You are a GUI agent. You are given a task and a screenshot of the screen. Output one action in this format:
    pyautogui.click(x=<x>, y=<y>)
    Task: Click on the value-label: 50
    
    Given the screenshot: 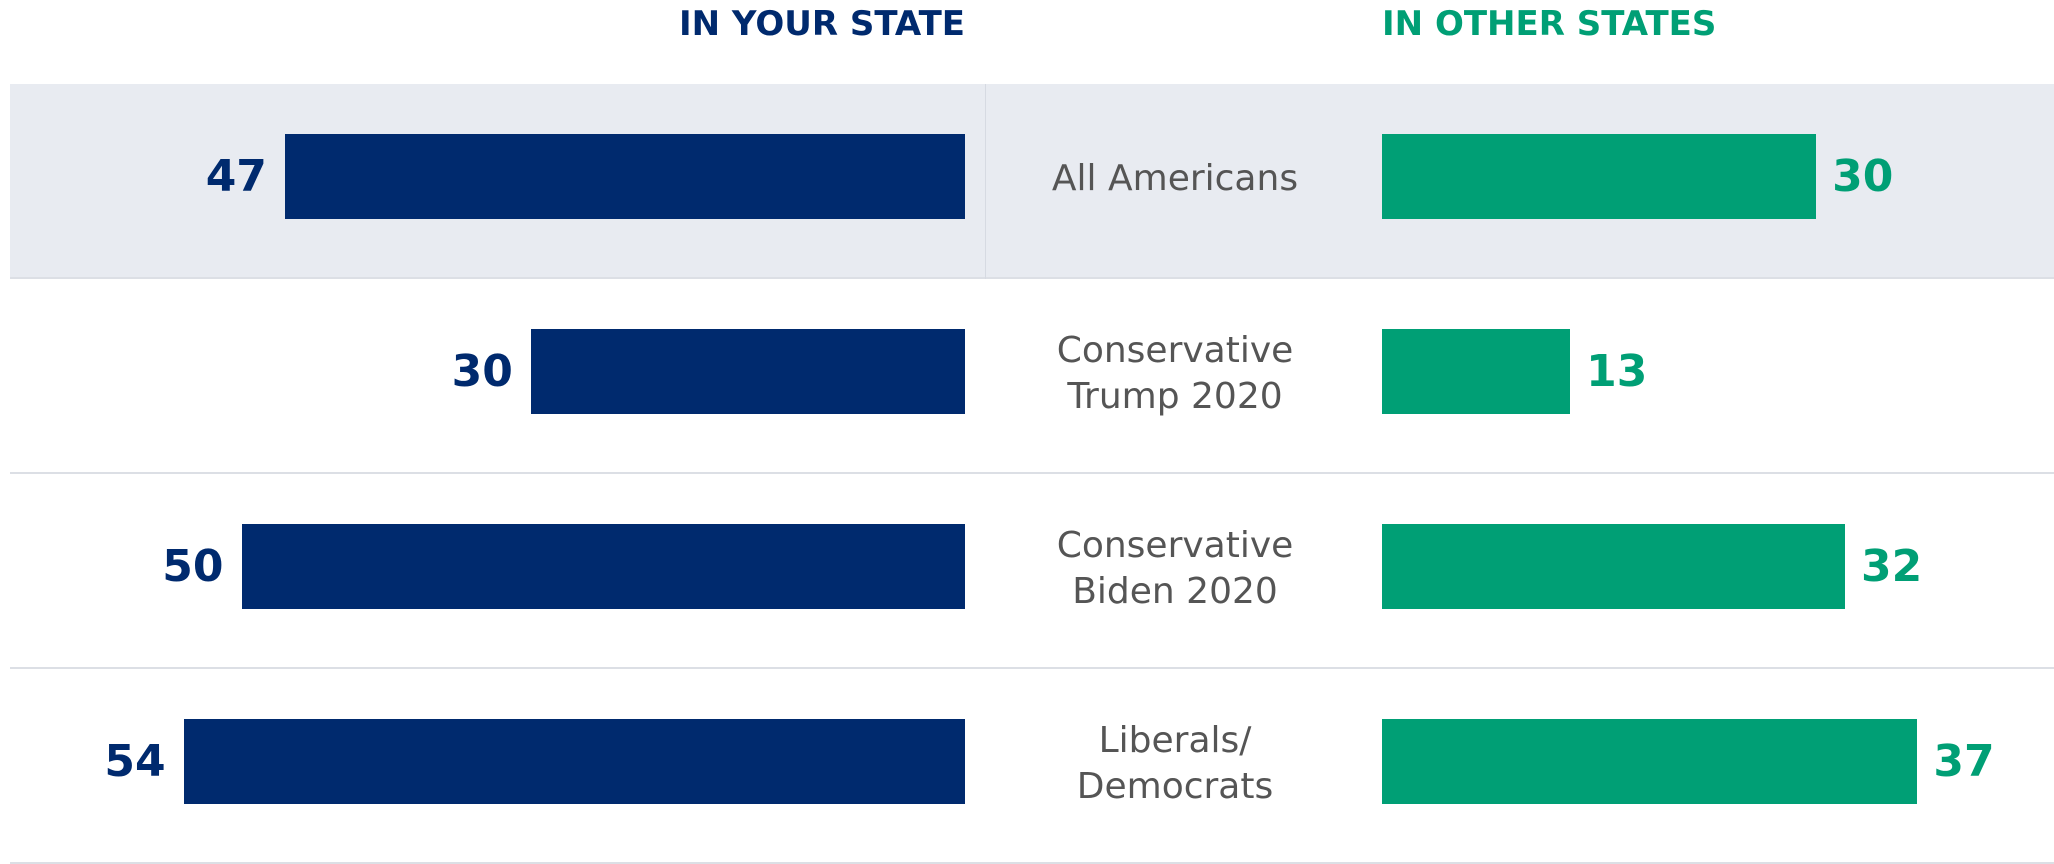 What is the action you would take?
    pyautogui.click(x=193, y=566)
    